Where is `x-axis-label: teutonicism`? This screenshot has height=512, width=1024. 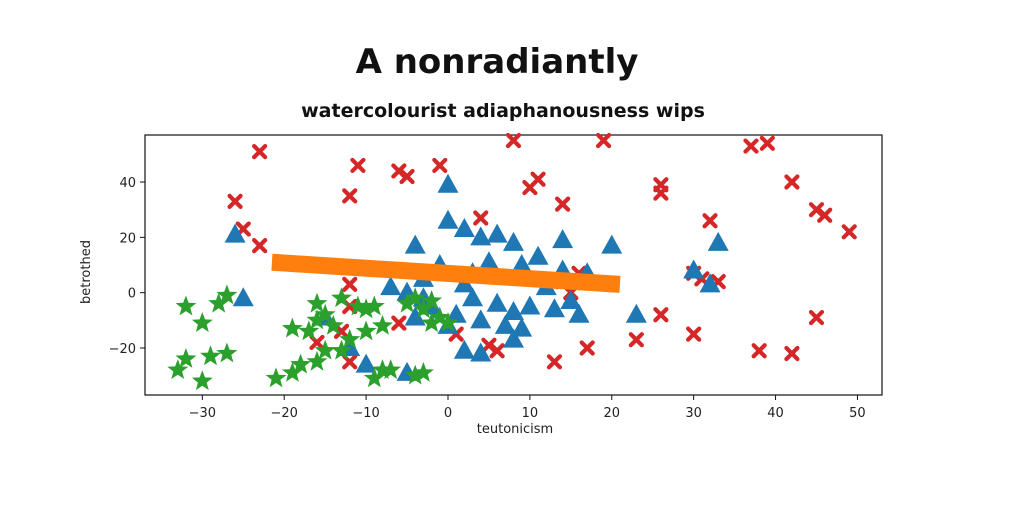
x-axis-label: teutonicism is located at coordinates (515, 429).